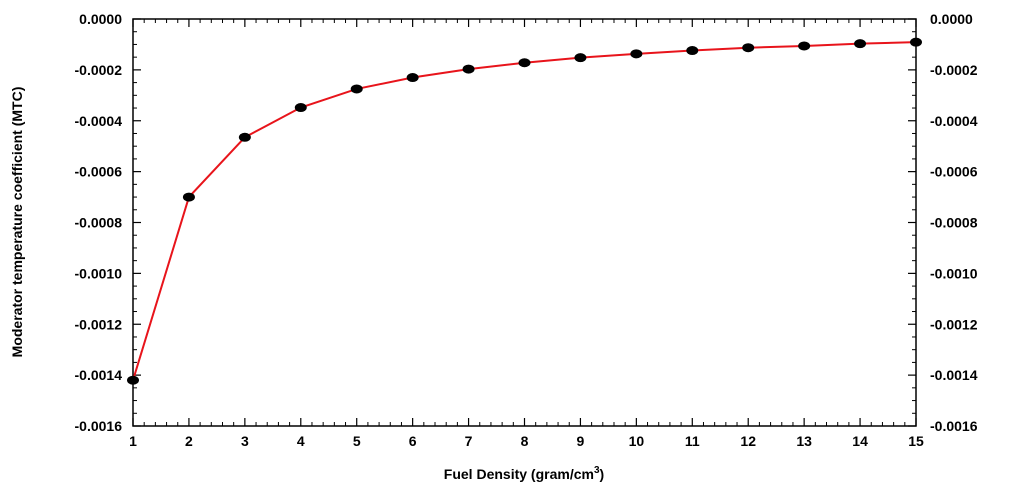  What do you see at coordinates (954, 121) in the screenshot?
I see `y-tick-label-right: -0.0004` at bounding box center [954, 121].